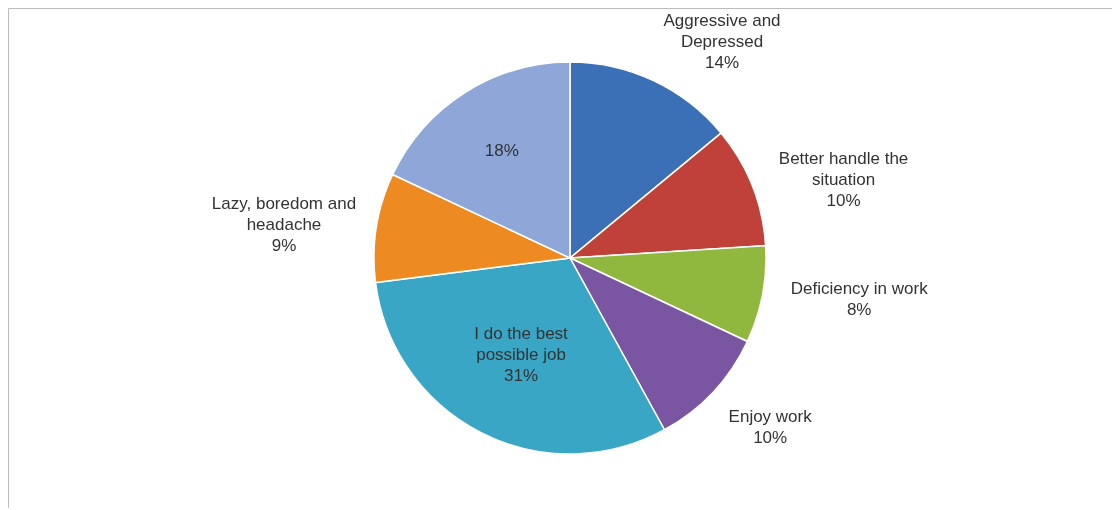 This screenshot has height=510, width=1120. I want to click on slice-label: Aggressive and Depressed, so click(722, 31).